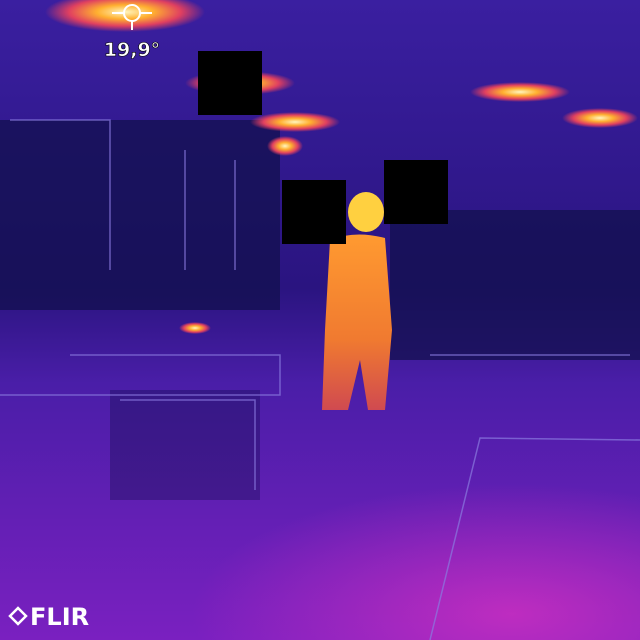 Image resolution: width=640 pixels, height=640 pixels. I want to click on redaction-boxes, so click(323, 147).